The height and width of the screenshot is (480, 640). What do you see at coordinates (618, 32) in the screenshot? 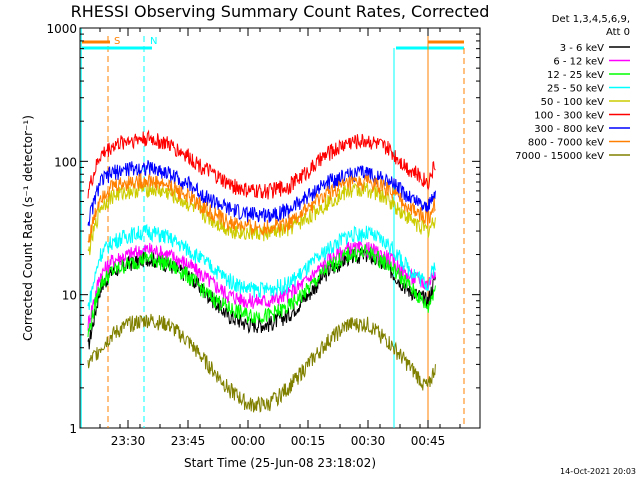
I see `legend-header-line2: Att 0` at bounding box center [618, 32].